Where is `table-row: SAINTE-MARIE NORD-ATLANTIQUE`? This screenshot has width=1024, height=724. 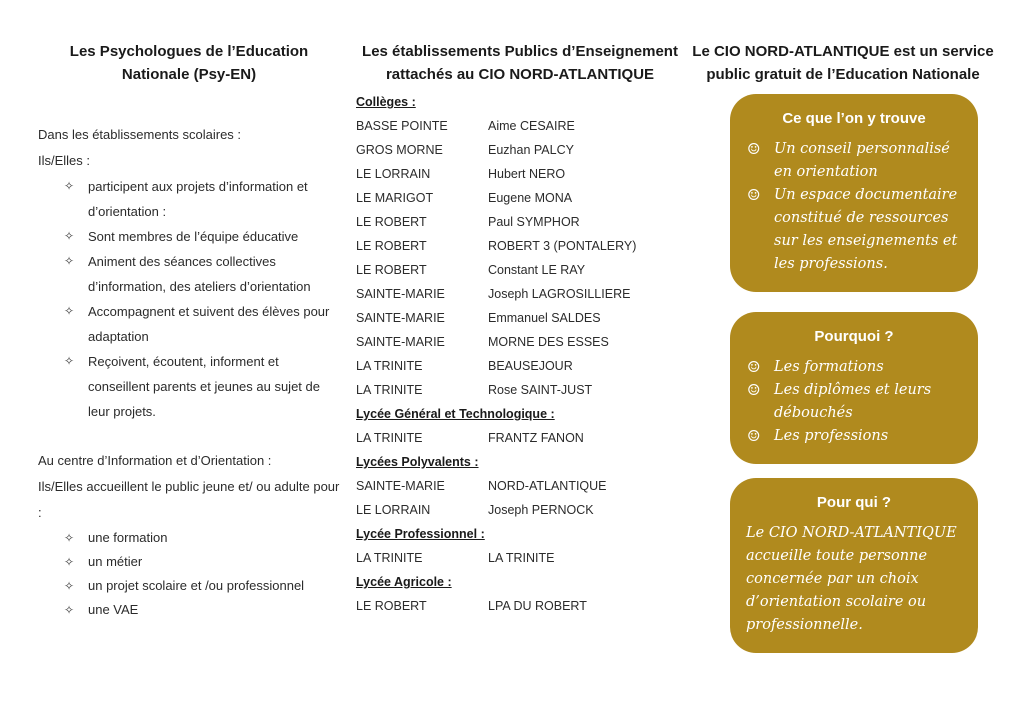
table-row: SAINTE-MARIE NORD-ATLANTIQUE is located at coordinates (520, 486).